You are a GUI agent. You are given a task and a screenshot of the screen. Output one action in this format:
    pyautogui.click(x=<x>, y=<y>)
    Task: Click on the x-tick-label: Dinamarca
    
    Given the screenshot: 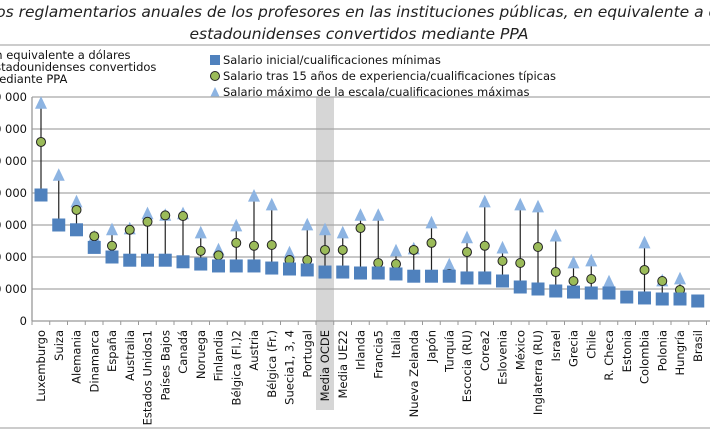 What is the action you would take?
    pyautogui.click(x=94, y=361)
    